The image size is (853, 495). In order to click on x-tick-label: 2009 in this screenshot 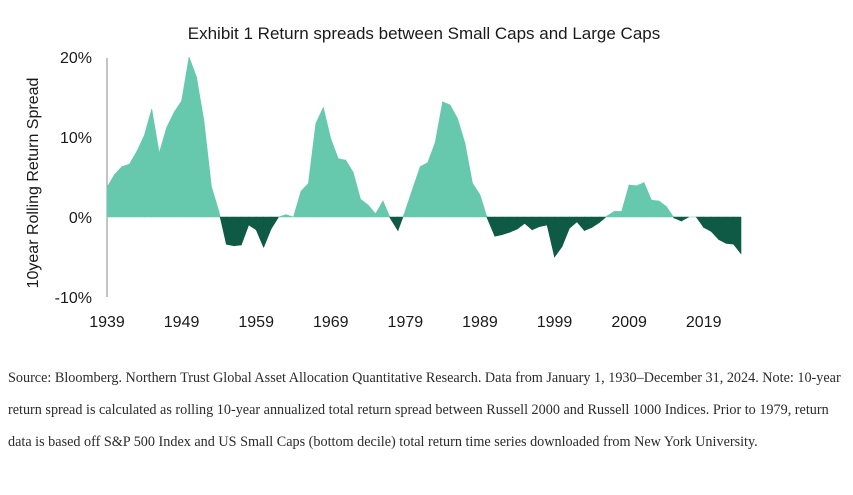, I will do `click(629, 322)`.